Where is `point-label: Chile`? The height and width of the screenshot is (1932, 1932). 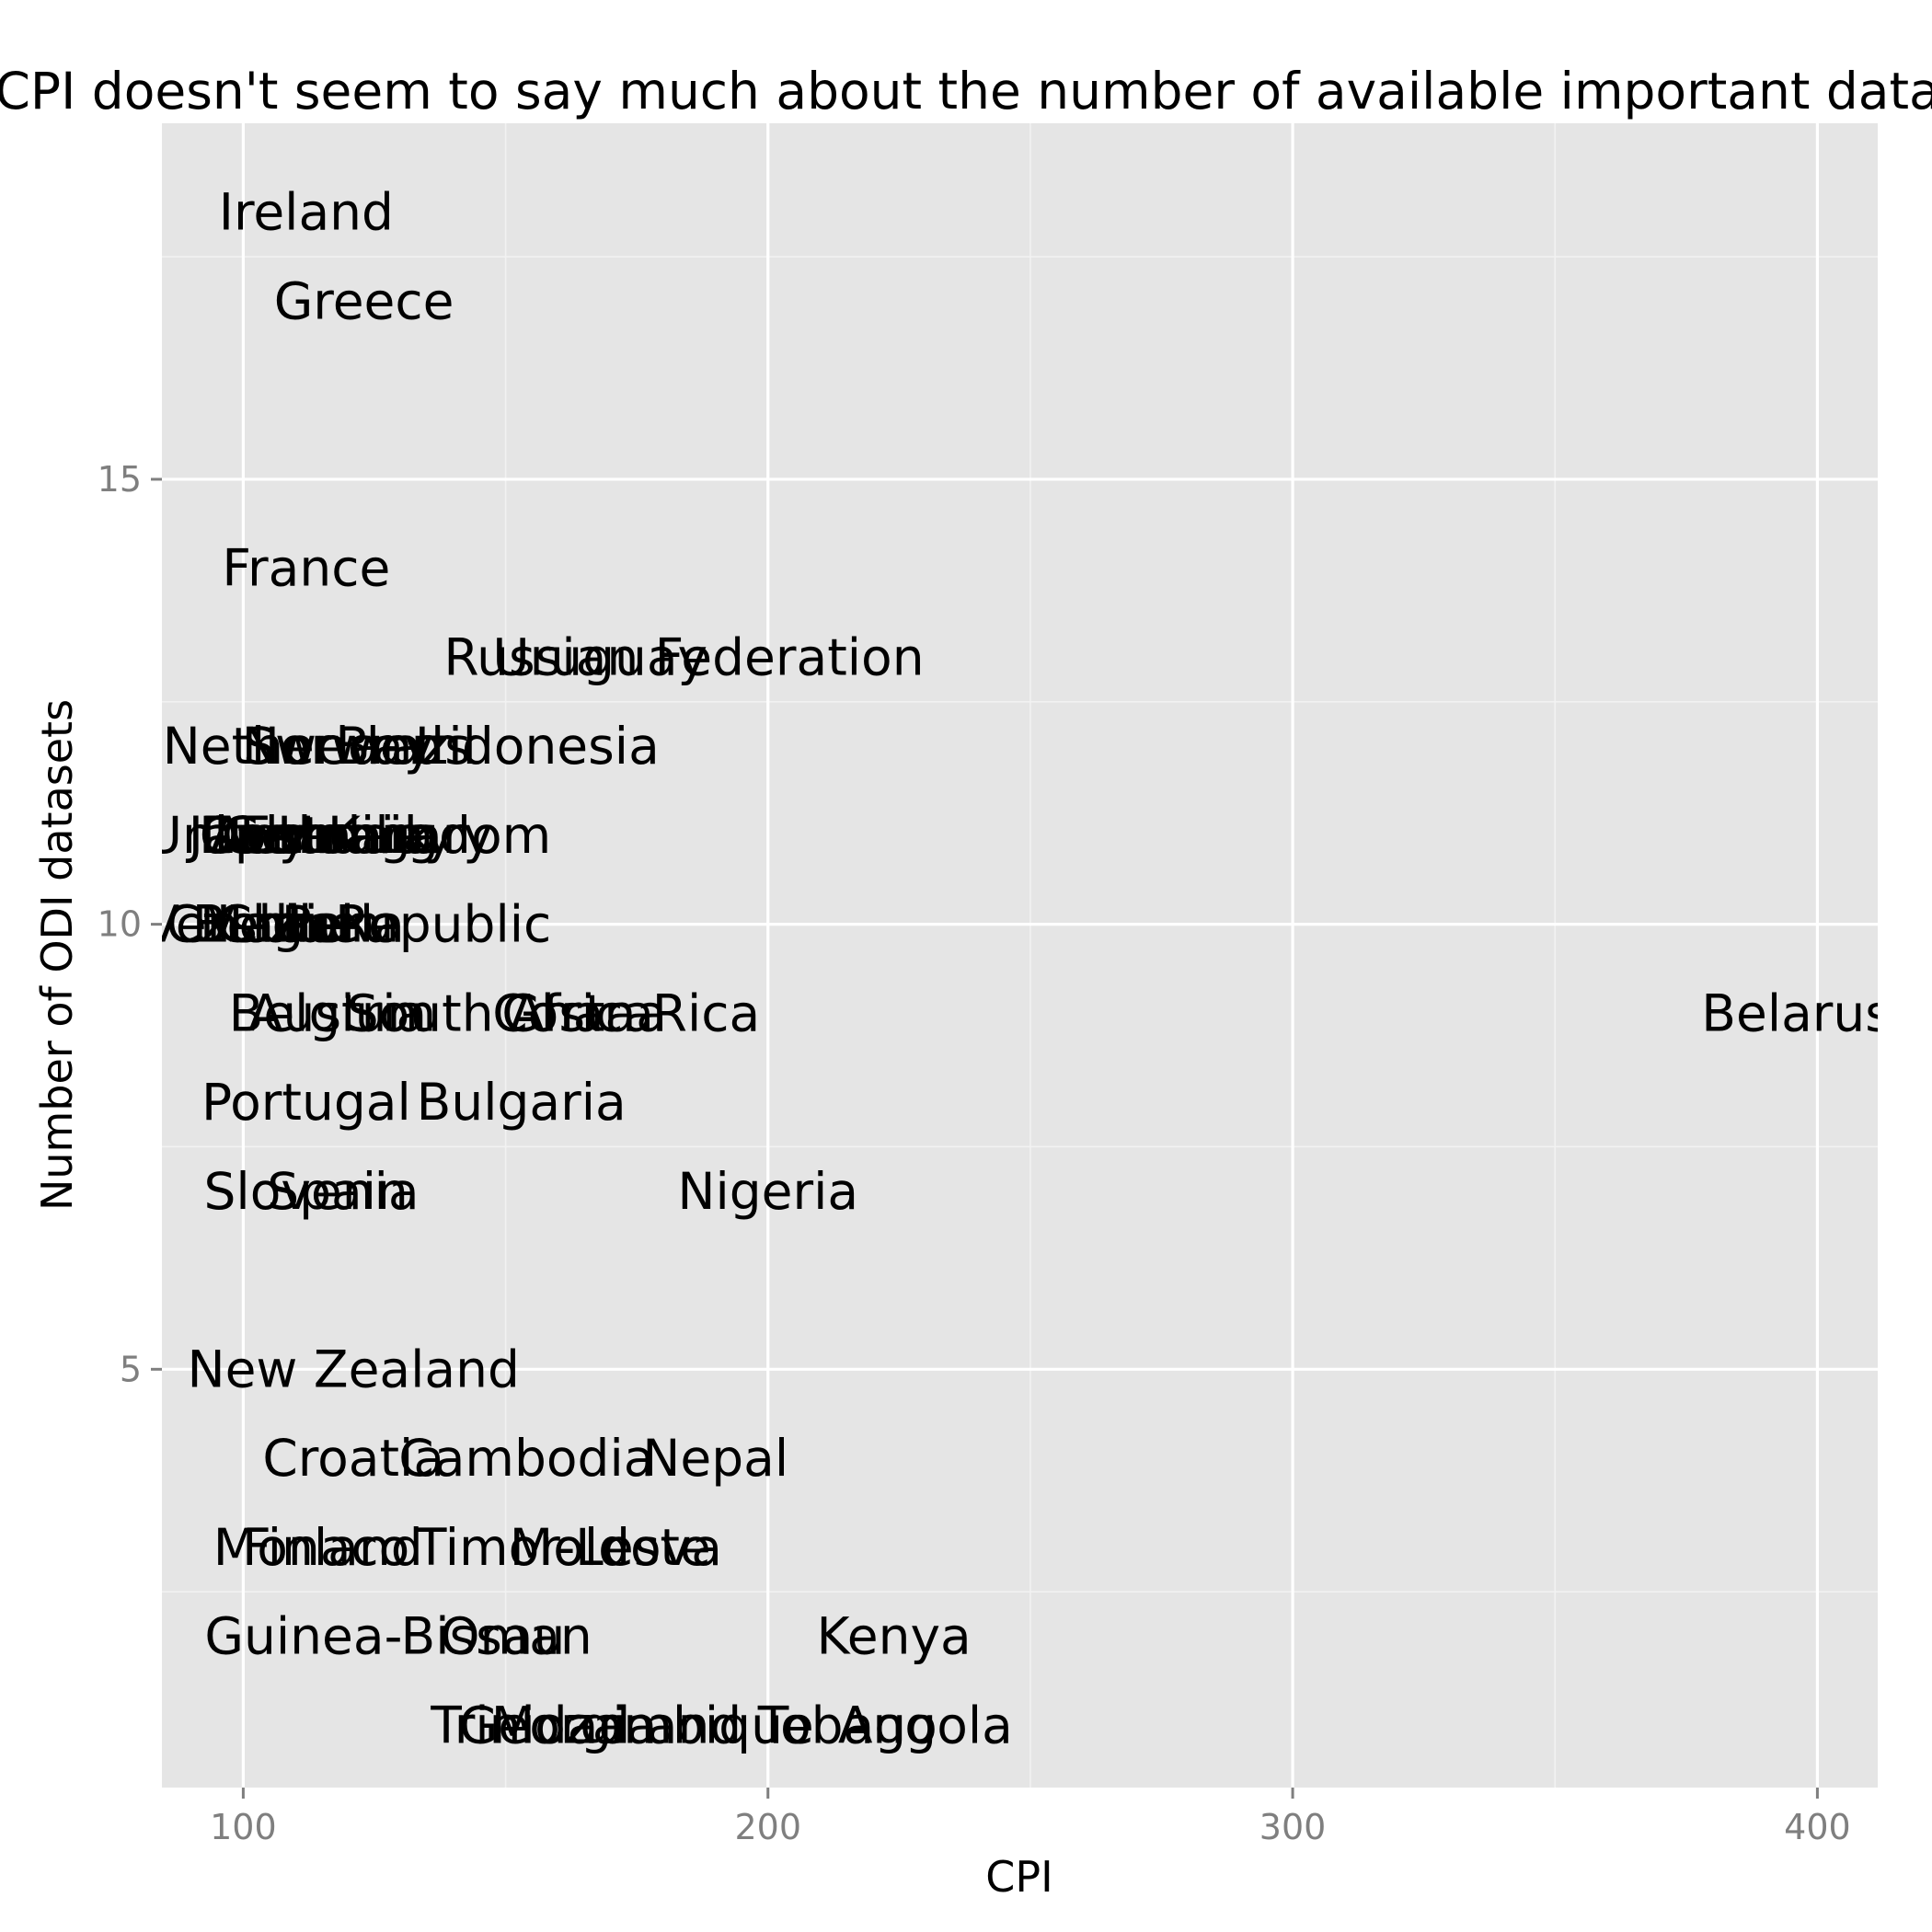 point-label: Chile is located at coordinates (279, 924).